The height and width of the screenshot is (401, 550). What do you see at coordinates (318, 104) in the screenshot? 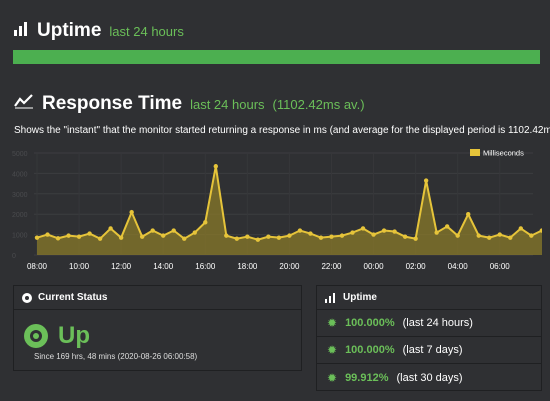
I see `response-time-average: (1102.42ms av.)` at bounding box center [318, 104].